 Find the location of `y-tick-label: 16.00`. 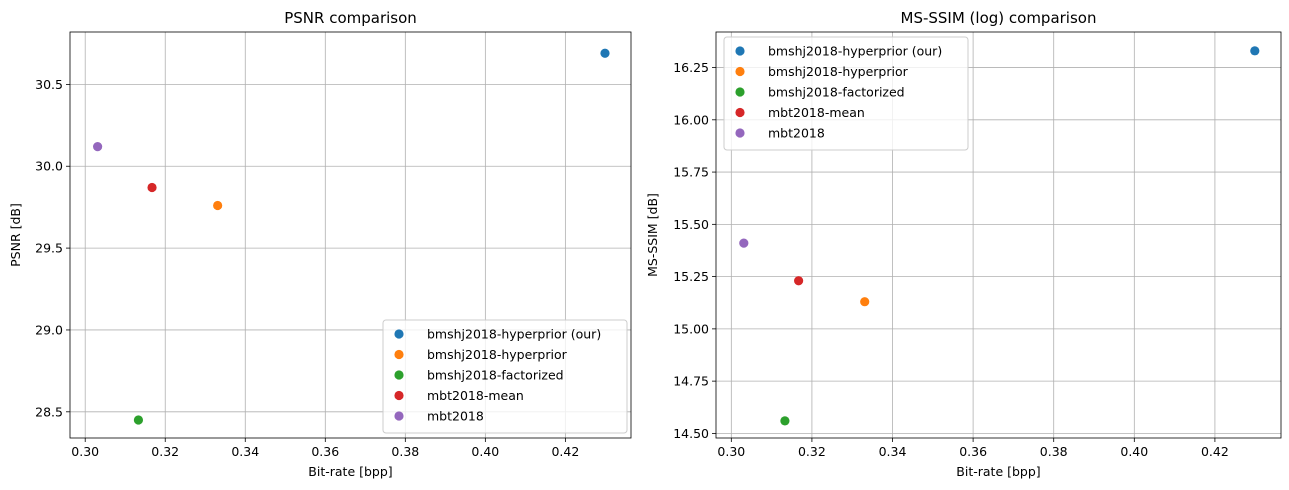

y-tick-label: 16.00 is located at coordinates (691, 119).